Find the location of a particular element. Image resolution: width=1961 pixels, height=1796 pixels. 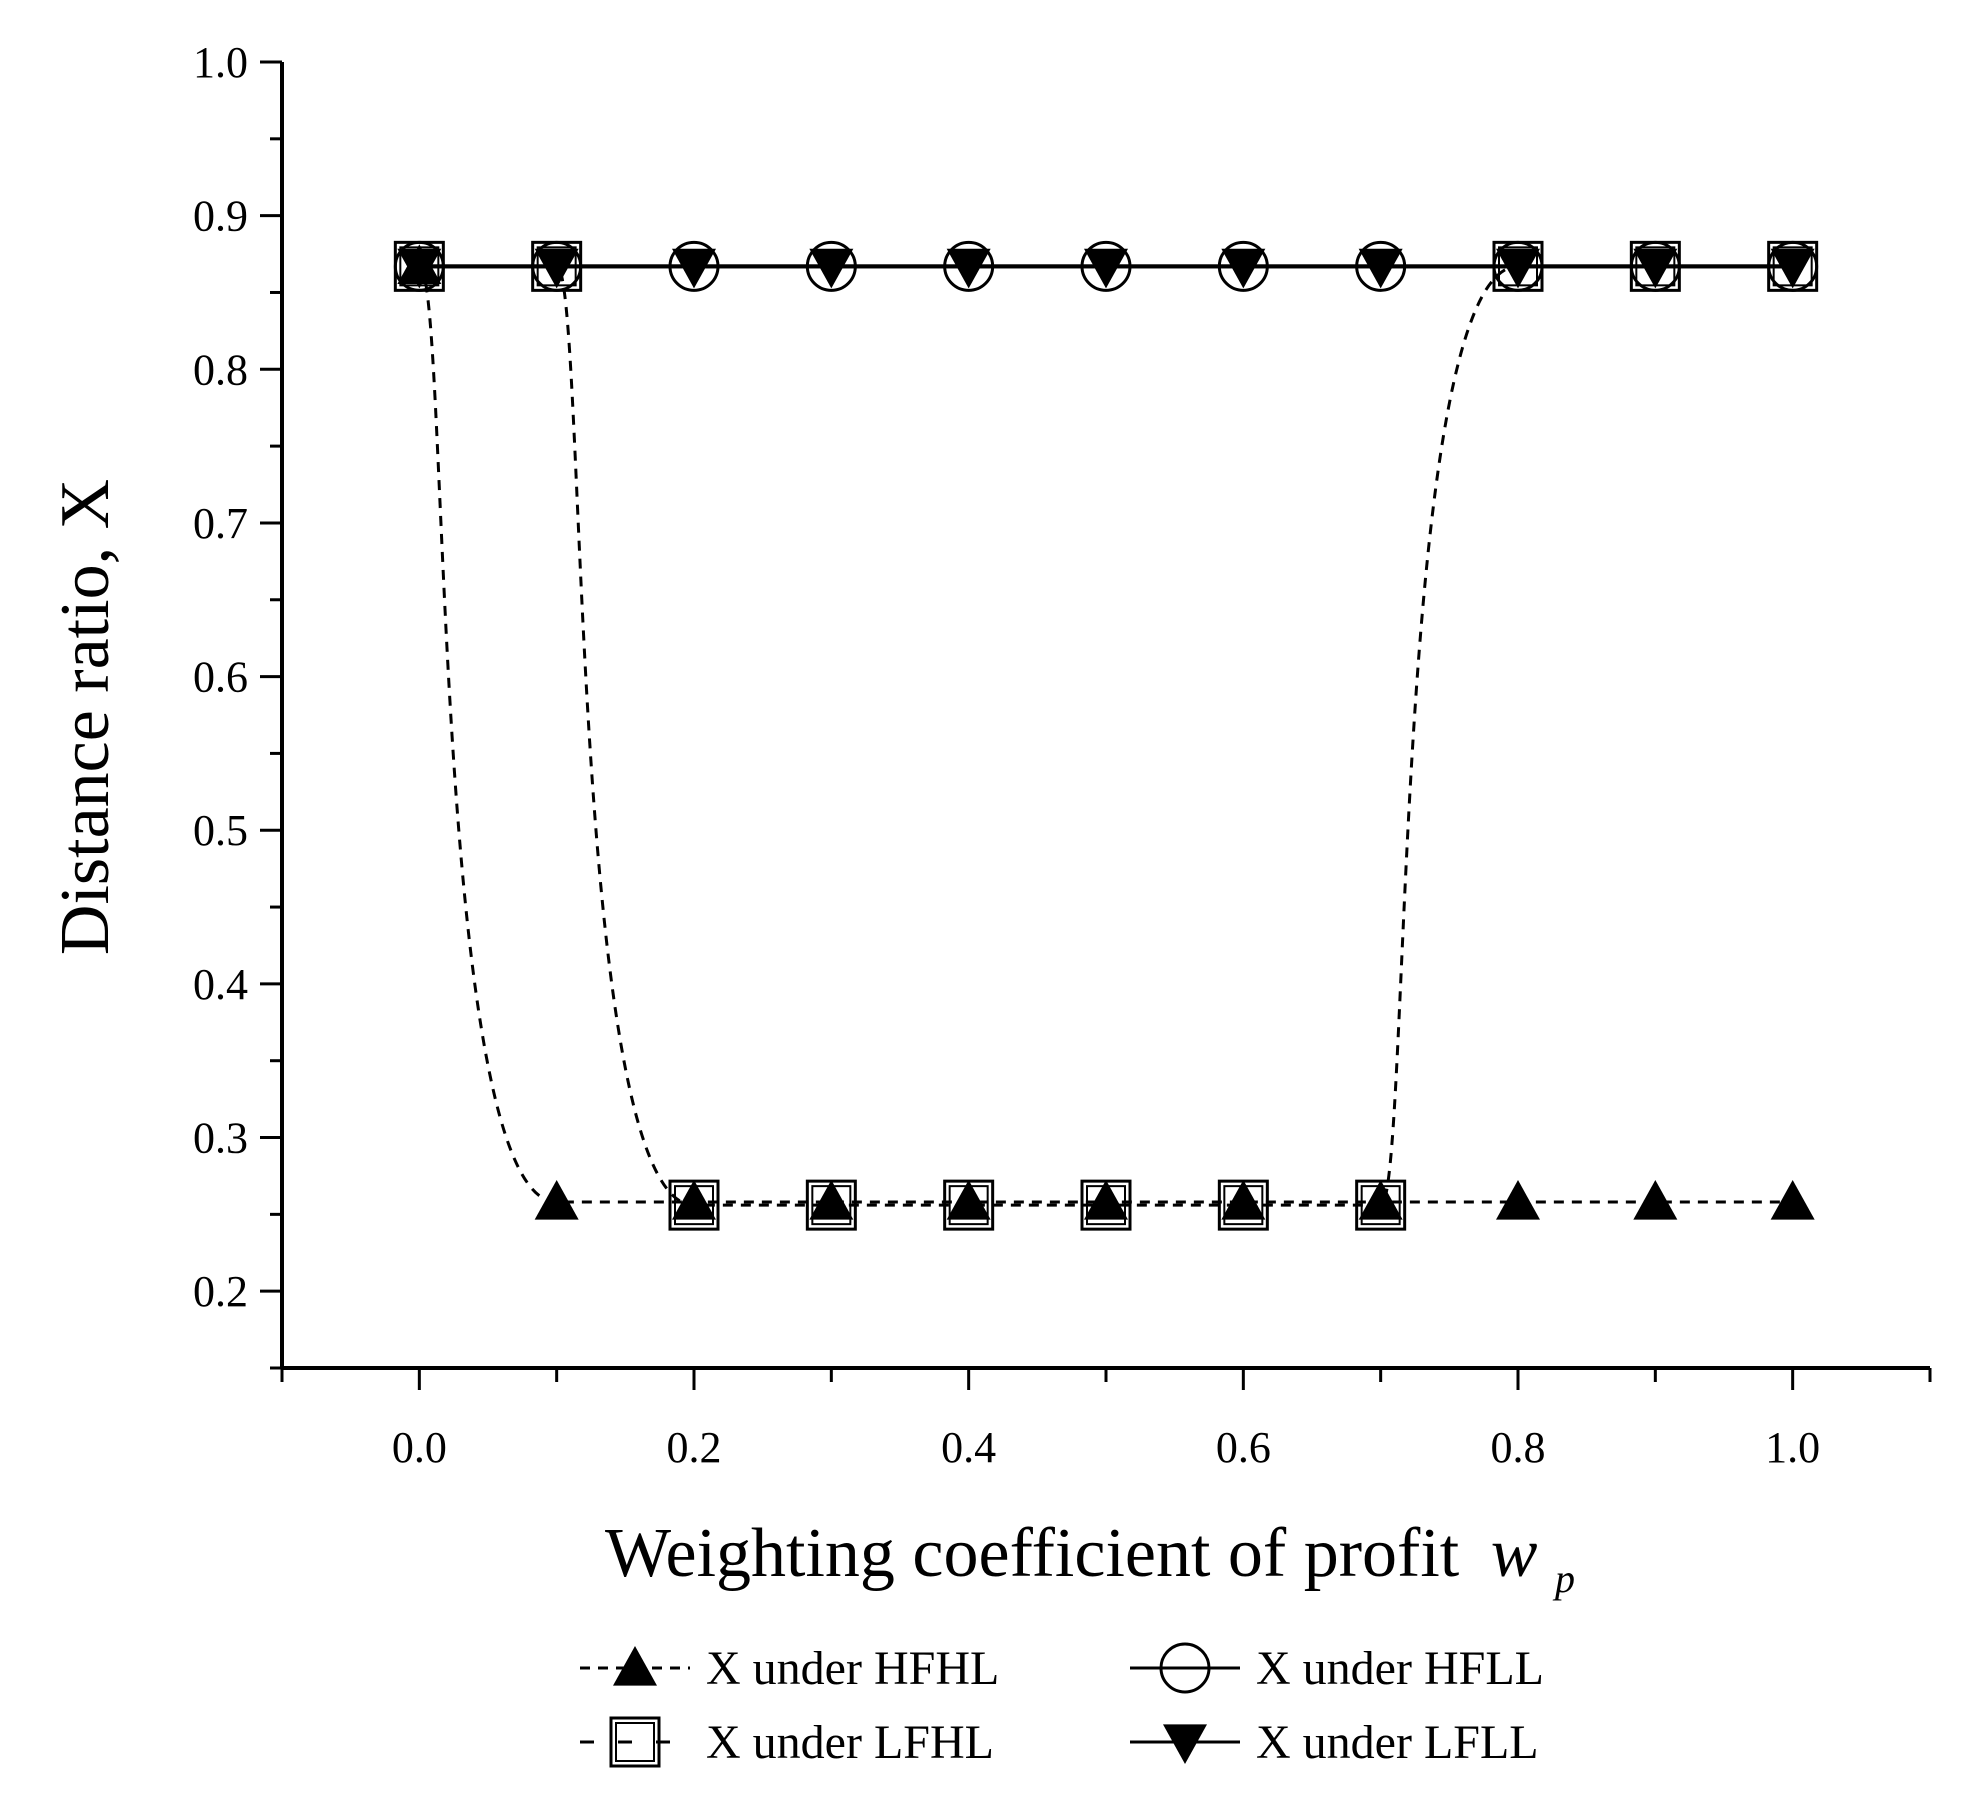

x-tick-label: 0.6 is located at coordinates (1243, 1447).